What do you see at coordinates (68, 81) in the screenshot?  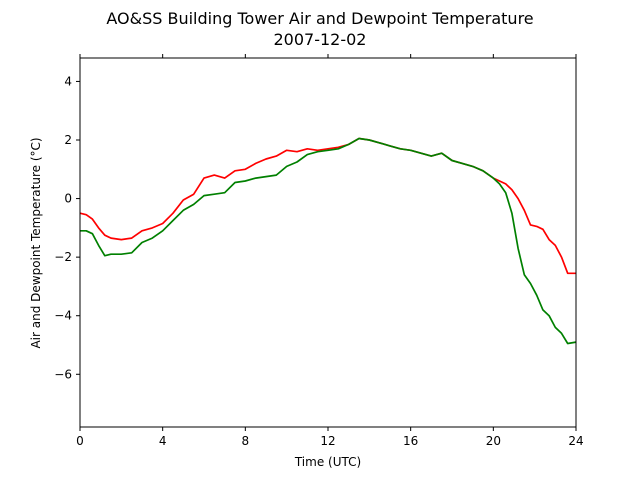 I see `y-tick-label: 4` at bounding box center [68, 81].